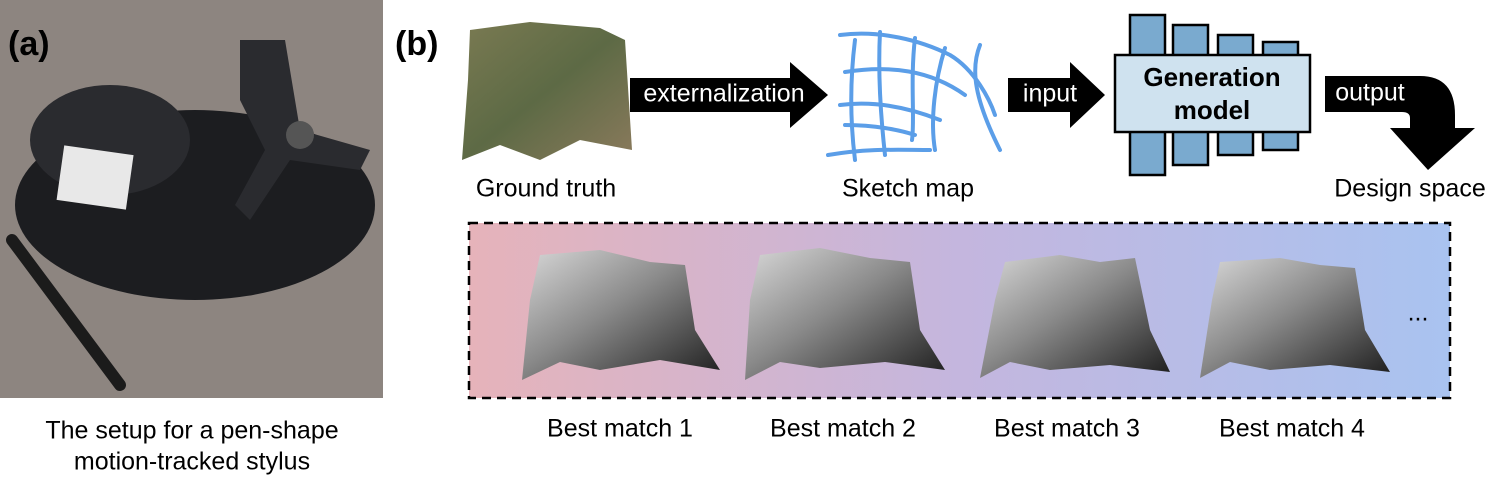 This screenshot has width=1499, height=478. I want to click on stage-label: Sketch map, so click(908, 189).